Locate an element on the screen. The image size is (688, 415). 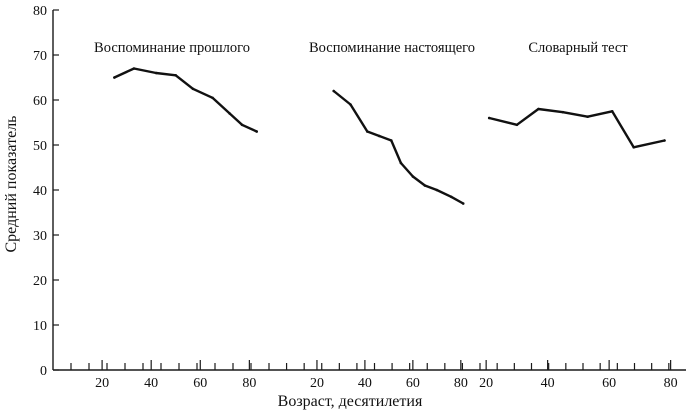
x-axis-title: Возраст, десятилетия is located at coordinates (350, 401).